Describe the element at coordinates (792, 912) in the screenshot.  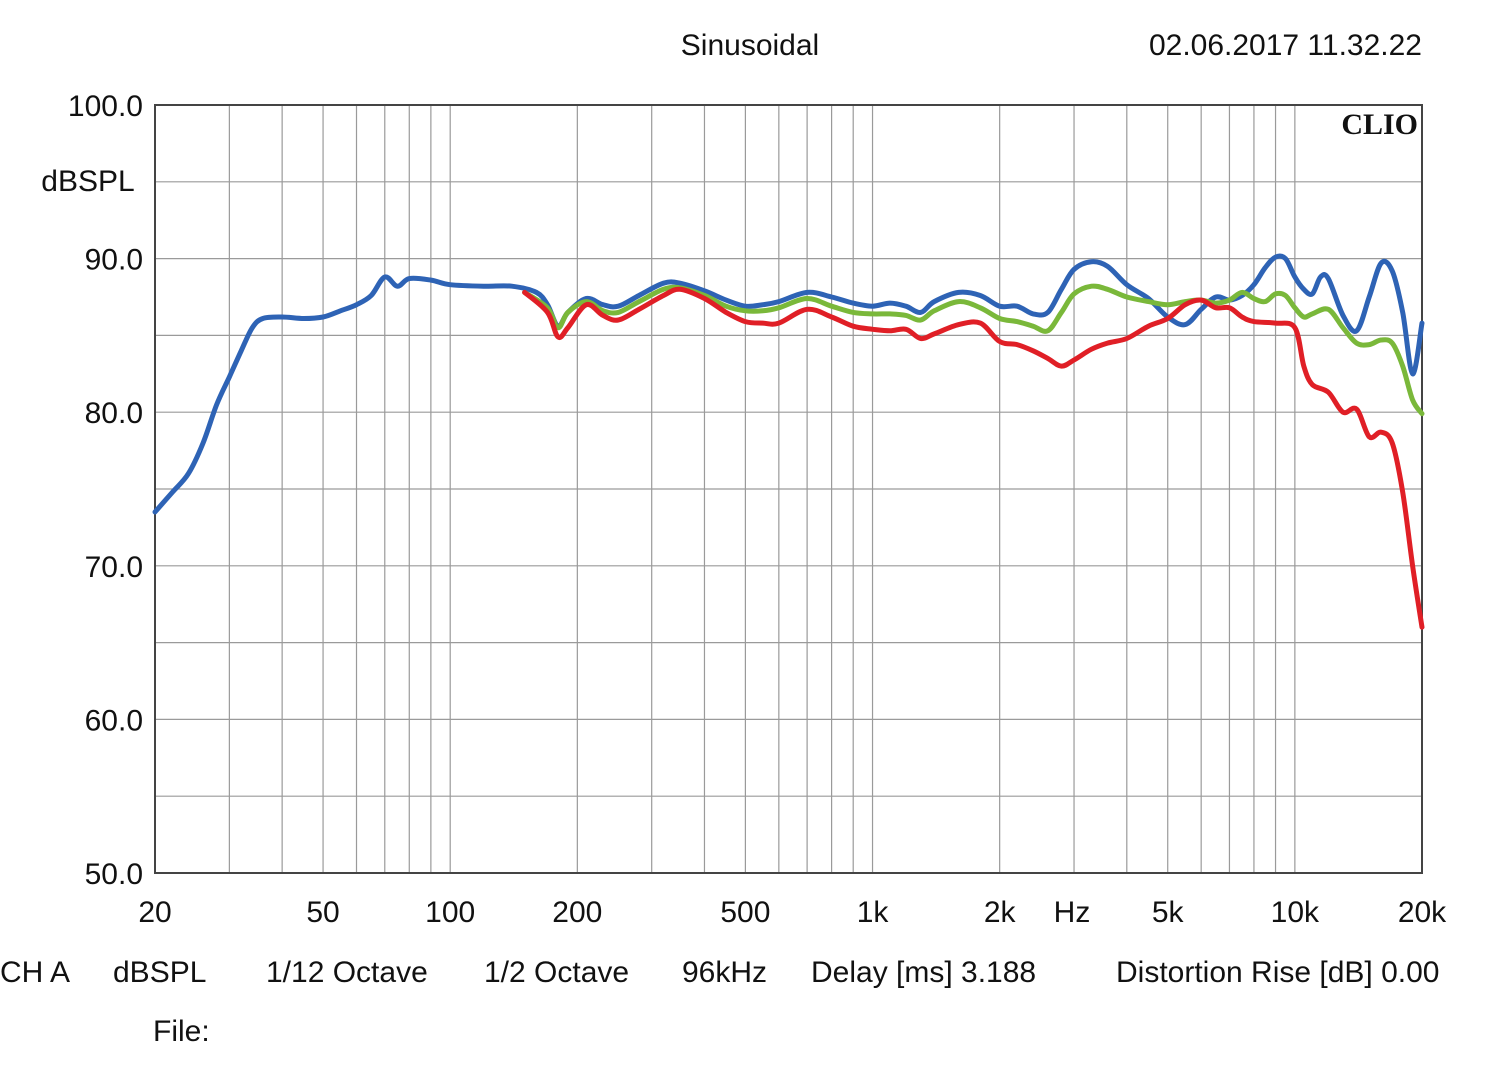
I see `x-tick-labels: 20 50 100 200 500 1k 2k 5k 10k 20k` at that location.